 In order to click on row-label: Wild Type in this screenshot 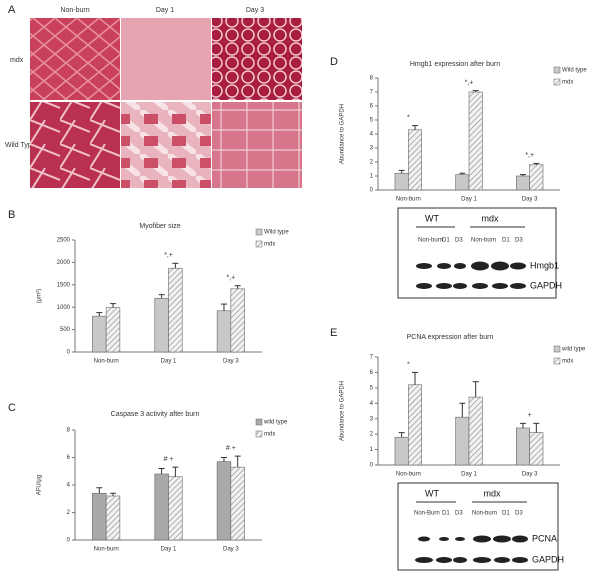, I will do `click(20, 145)`.